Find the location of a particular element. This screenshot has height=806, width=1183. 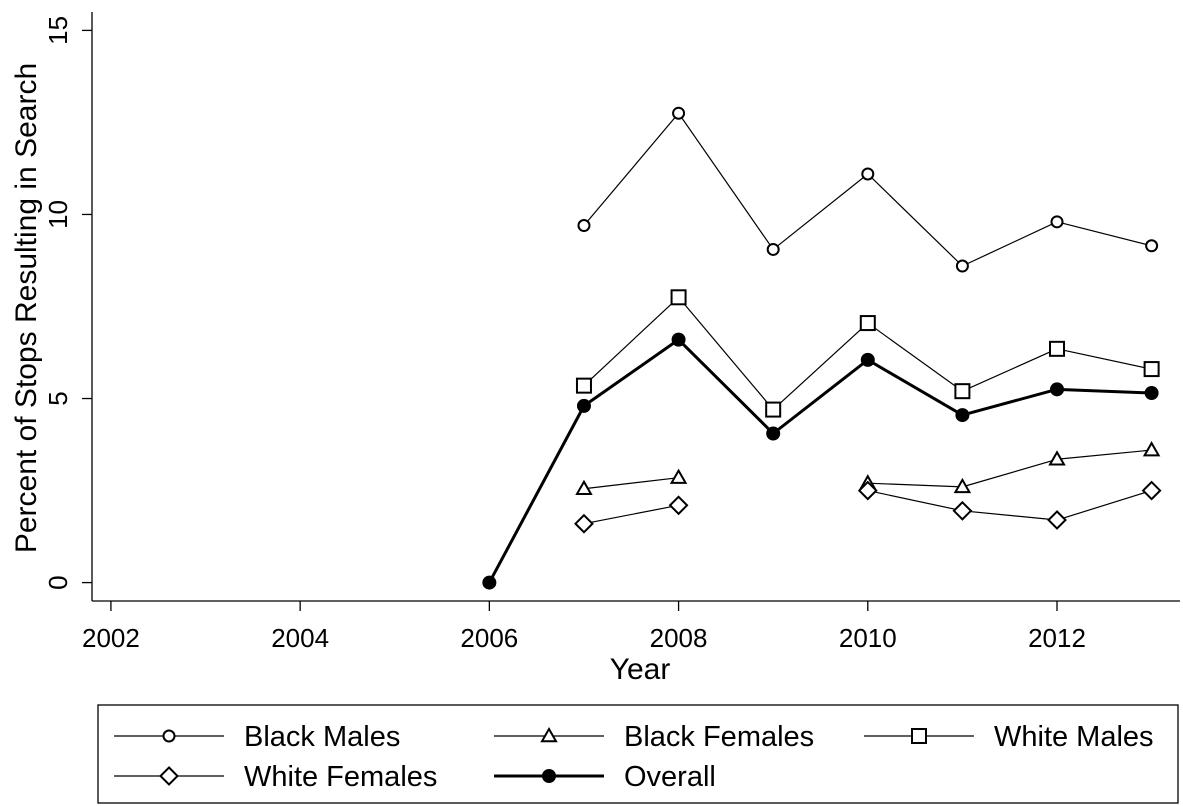

x-tick-label: 2004 is located at coordinates (300, 638).